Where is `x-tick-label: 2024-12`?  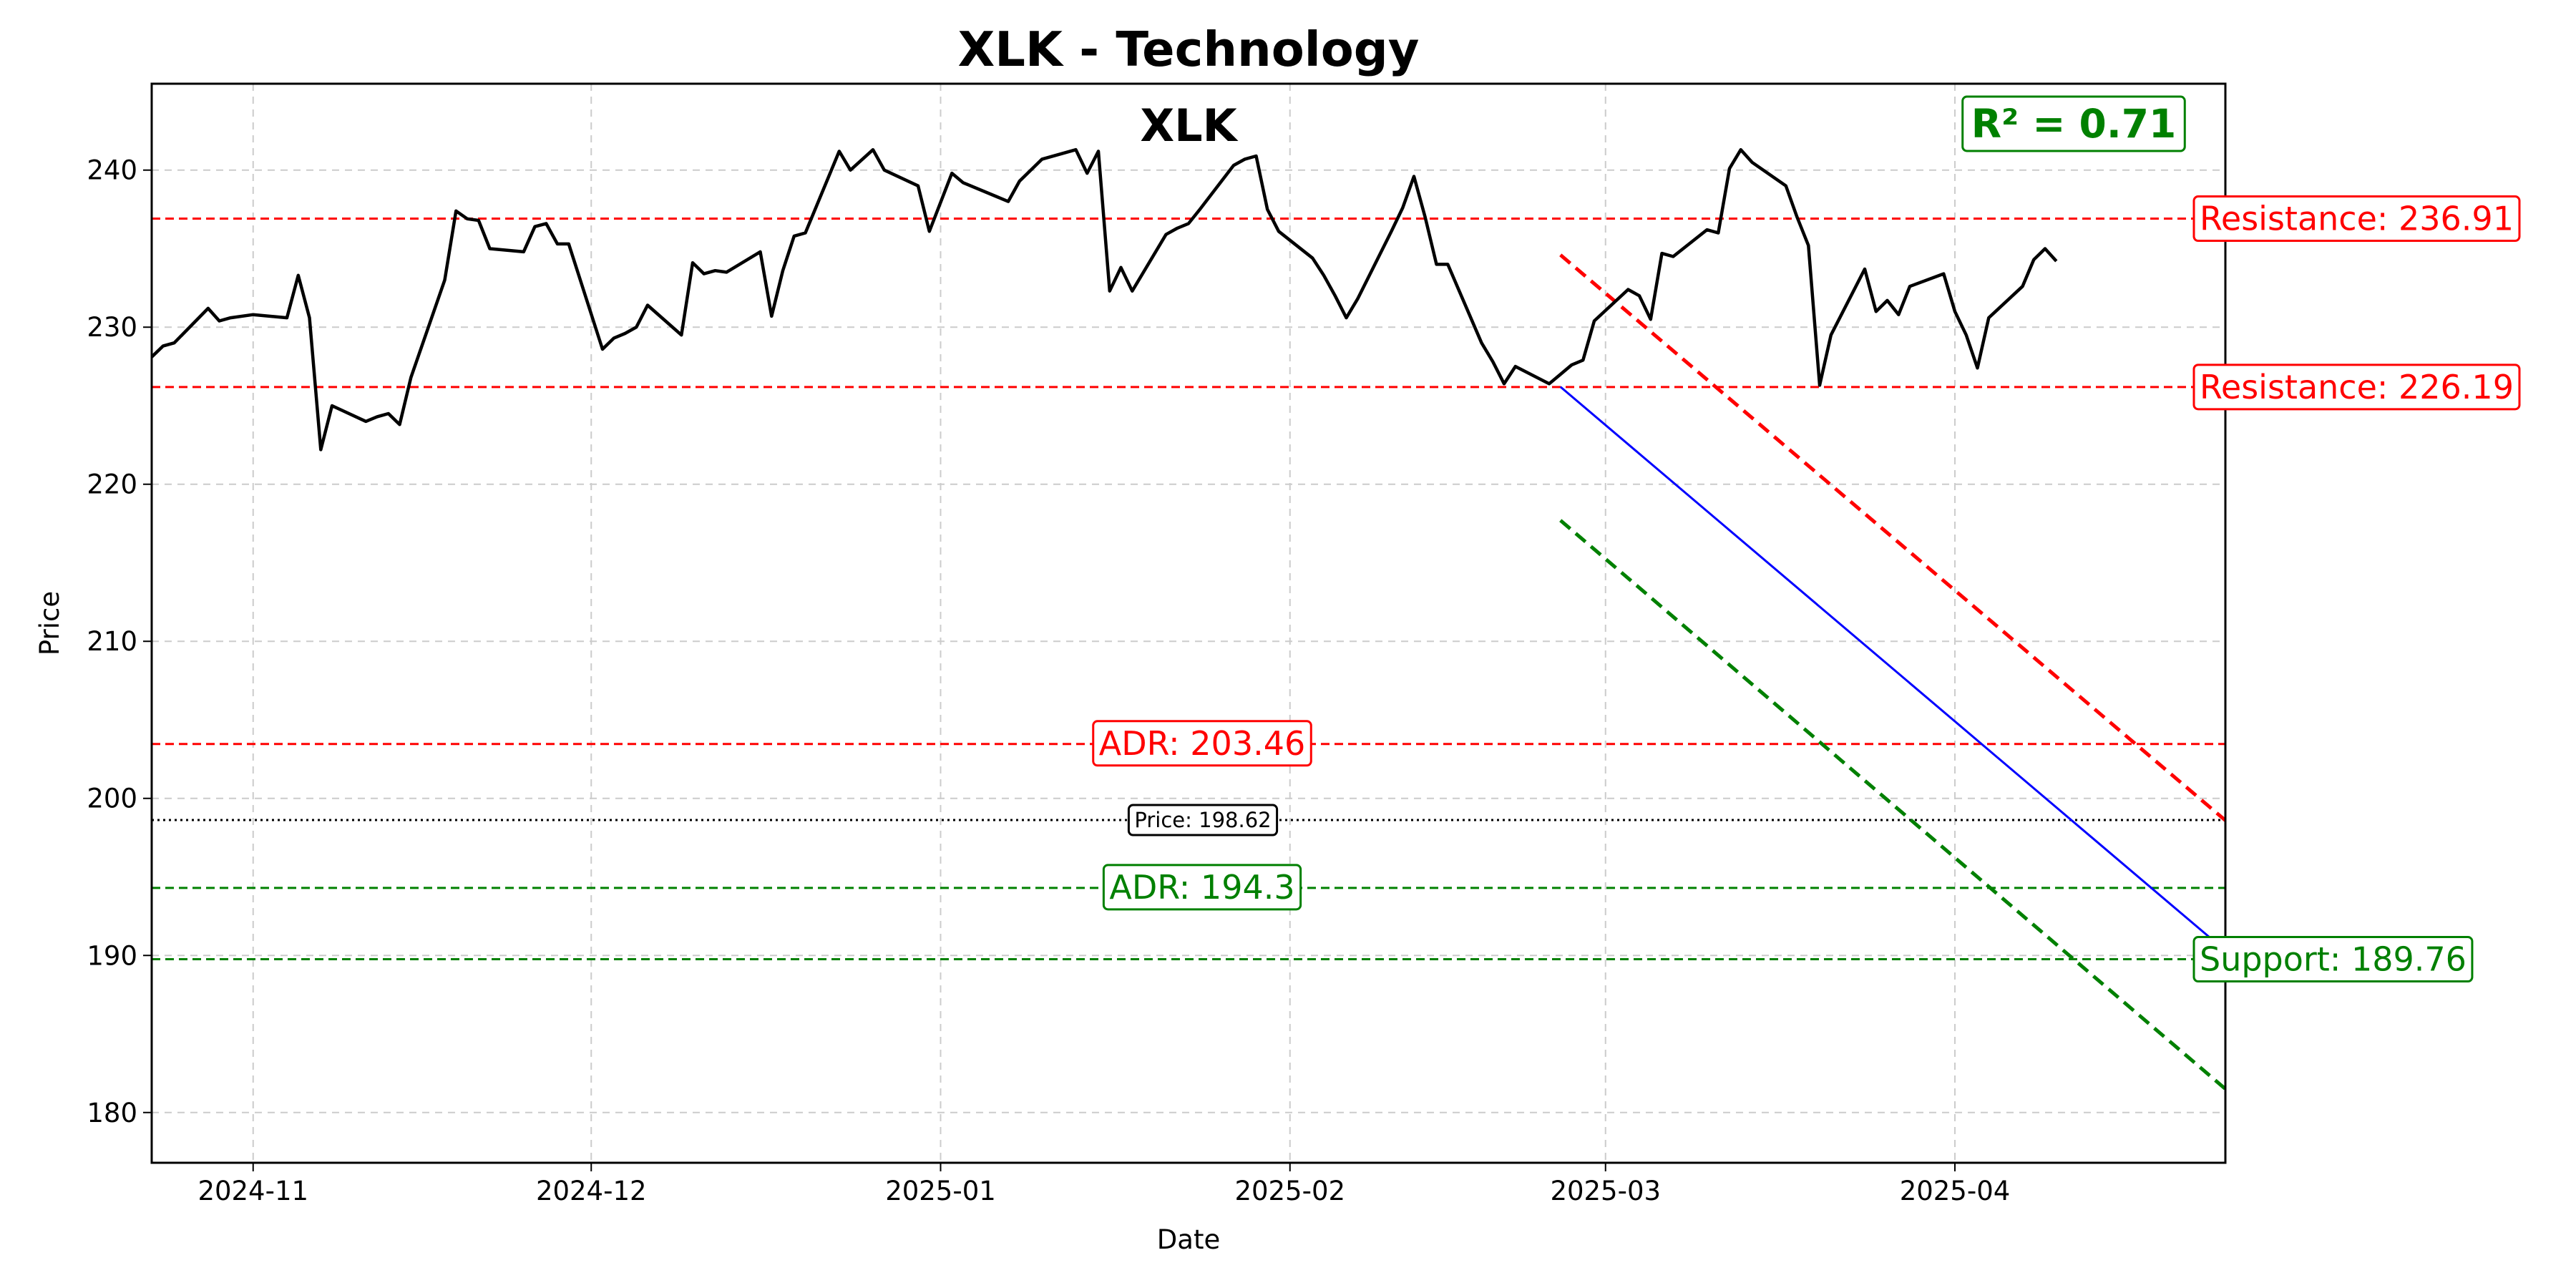 x-tick-label: 2024-12 is located at coordinates (591, 1191).